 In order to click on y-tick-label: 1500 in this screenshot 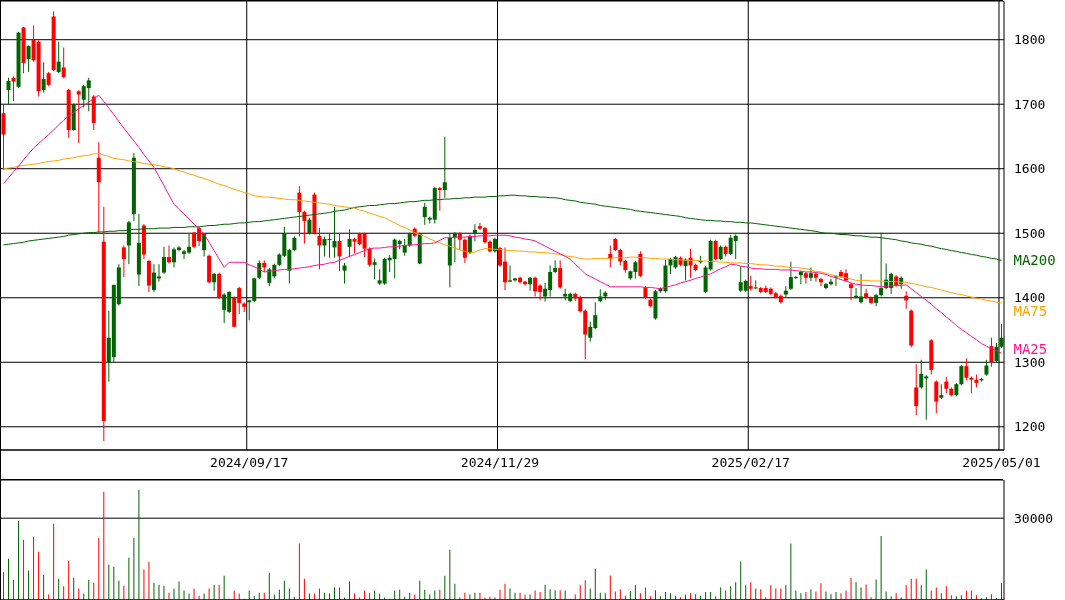, I will do `click(1030, 233)`.